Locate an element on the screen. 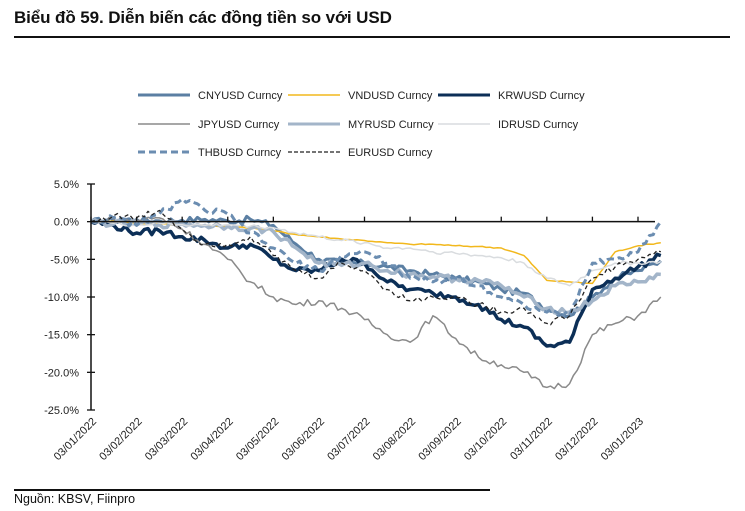 This screenshot has width=745, height=511. legend-item-idrusd: IDRUSD Curncy is located at coordinates (508, 125).